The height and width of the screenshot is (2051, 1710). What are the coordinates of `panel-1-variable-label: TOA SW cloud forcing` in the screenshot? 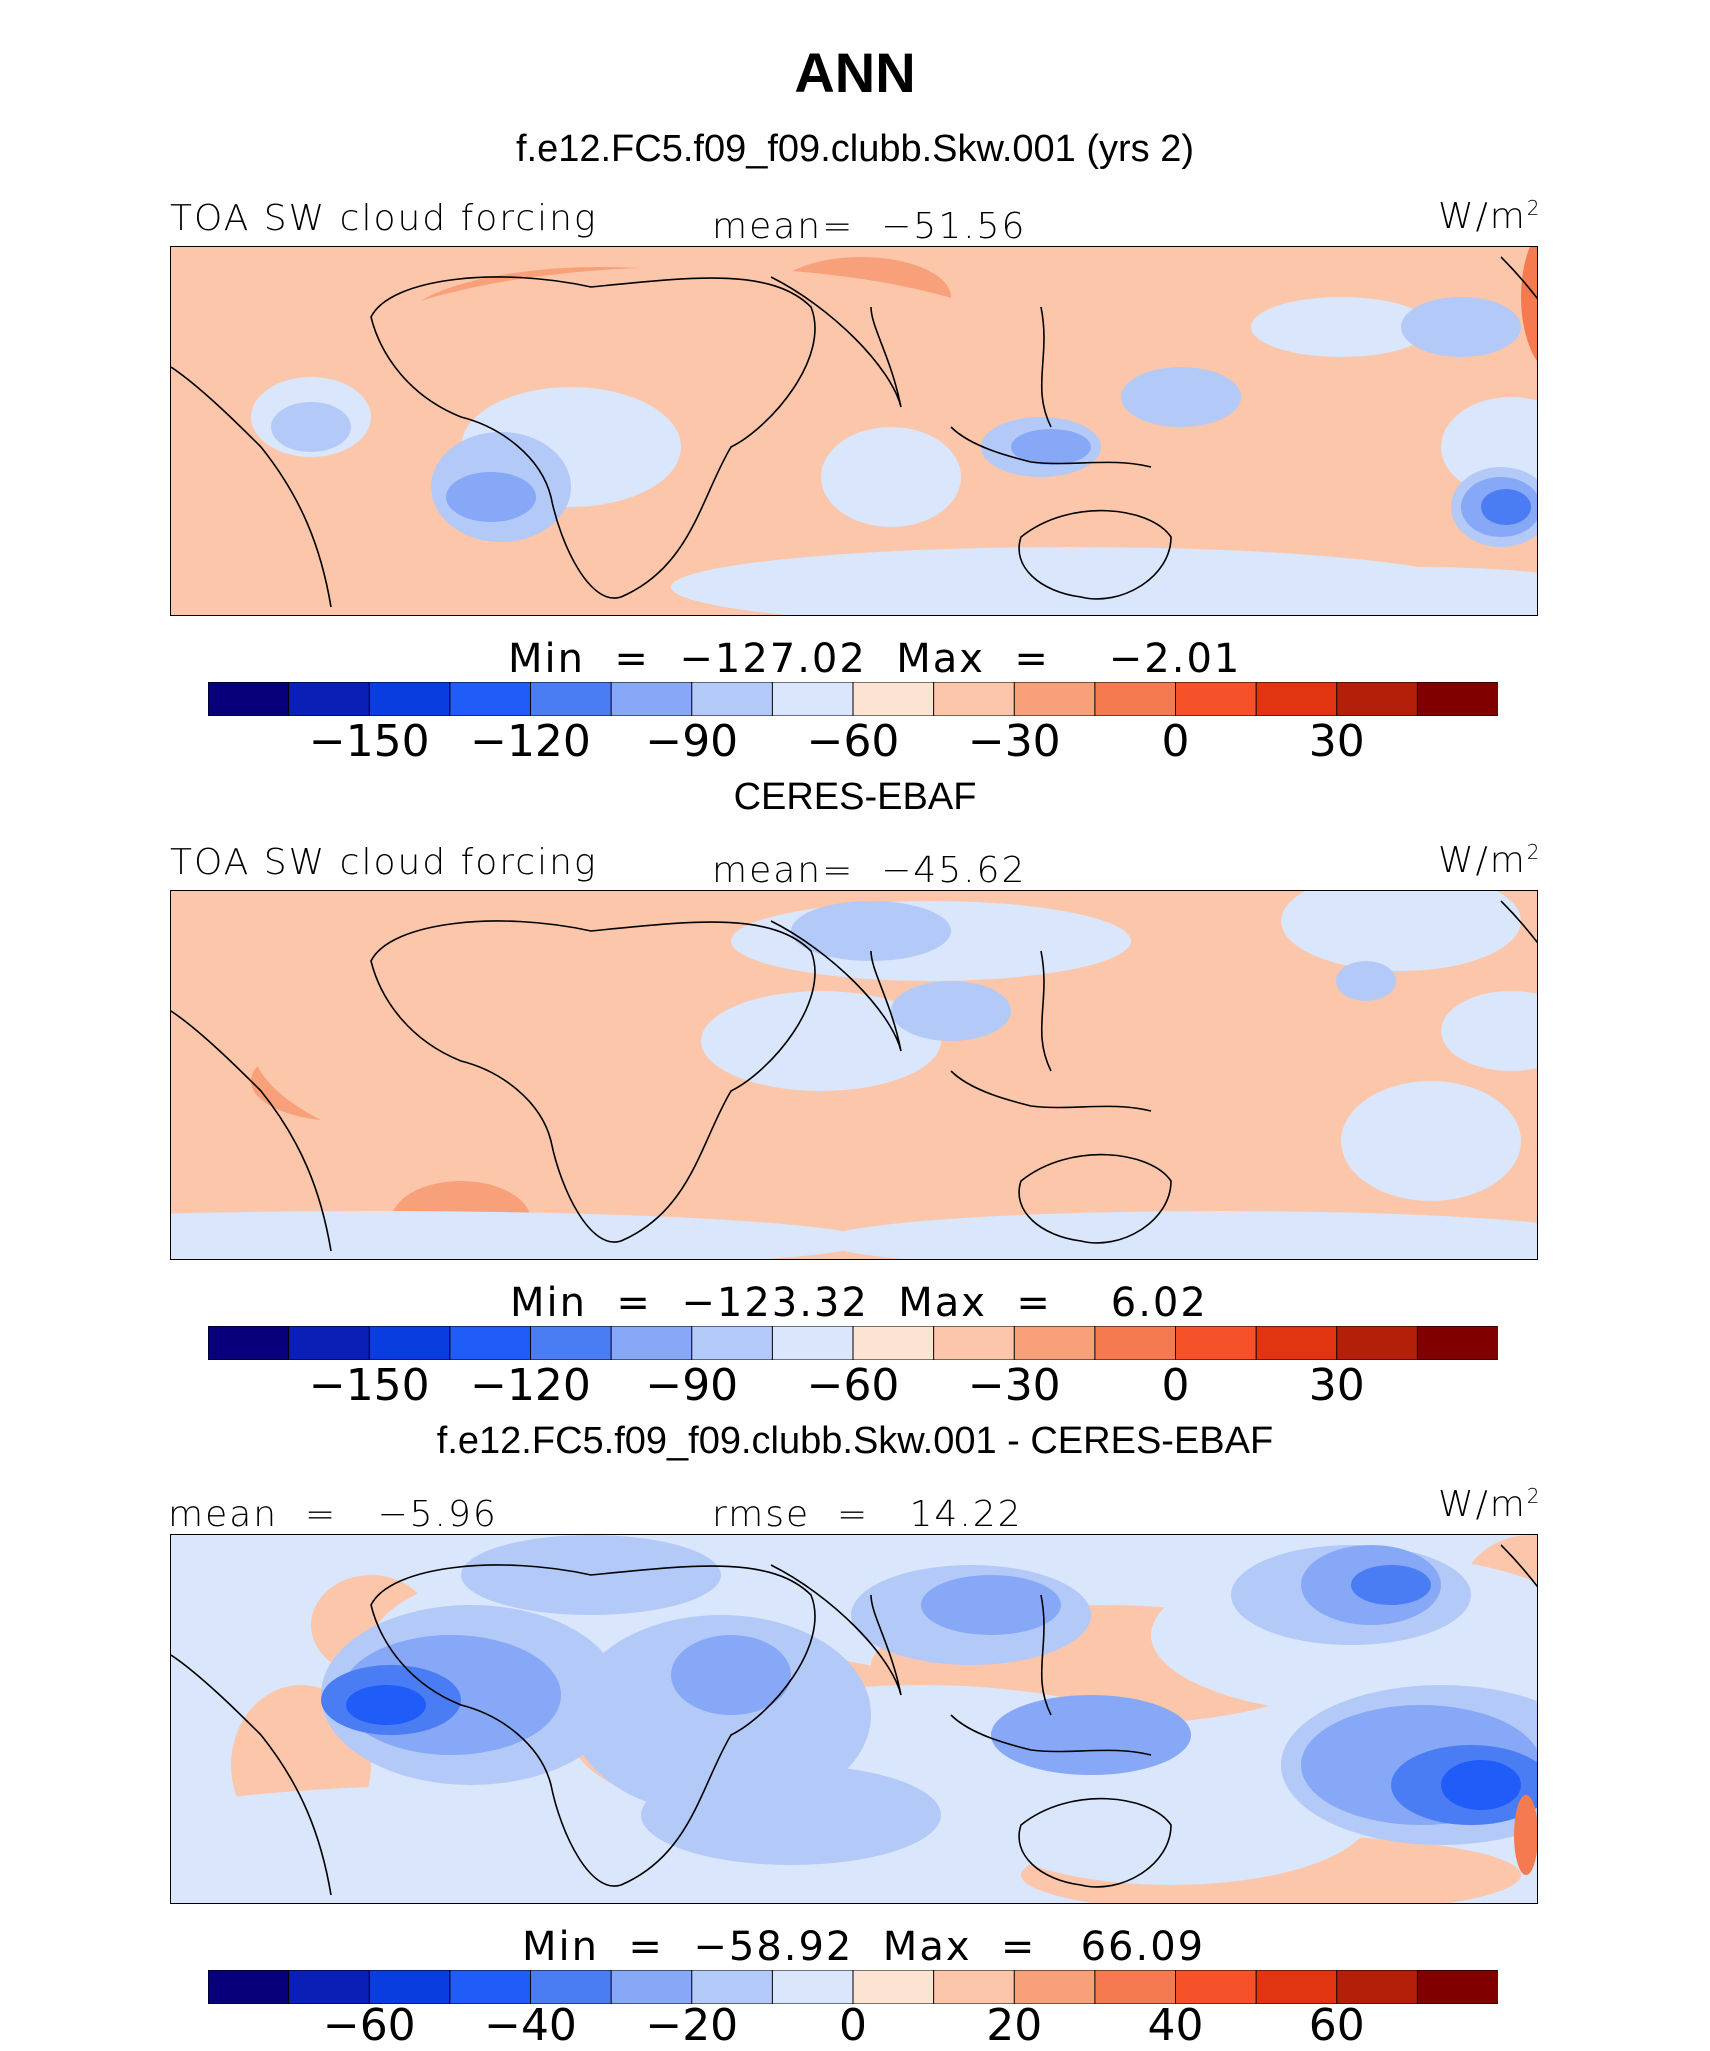 It's located at (384, 218).